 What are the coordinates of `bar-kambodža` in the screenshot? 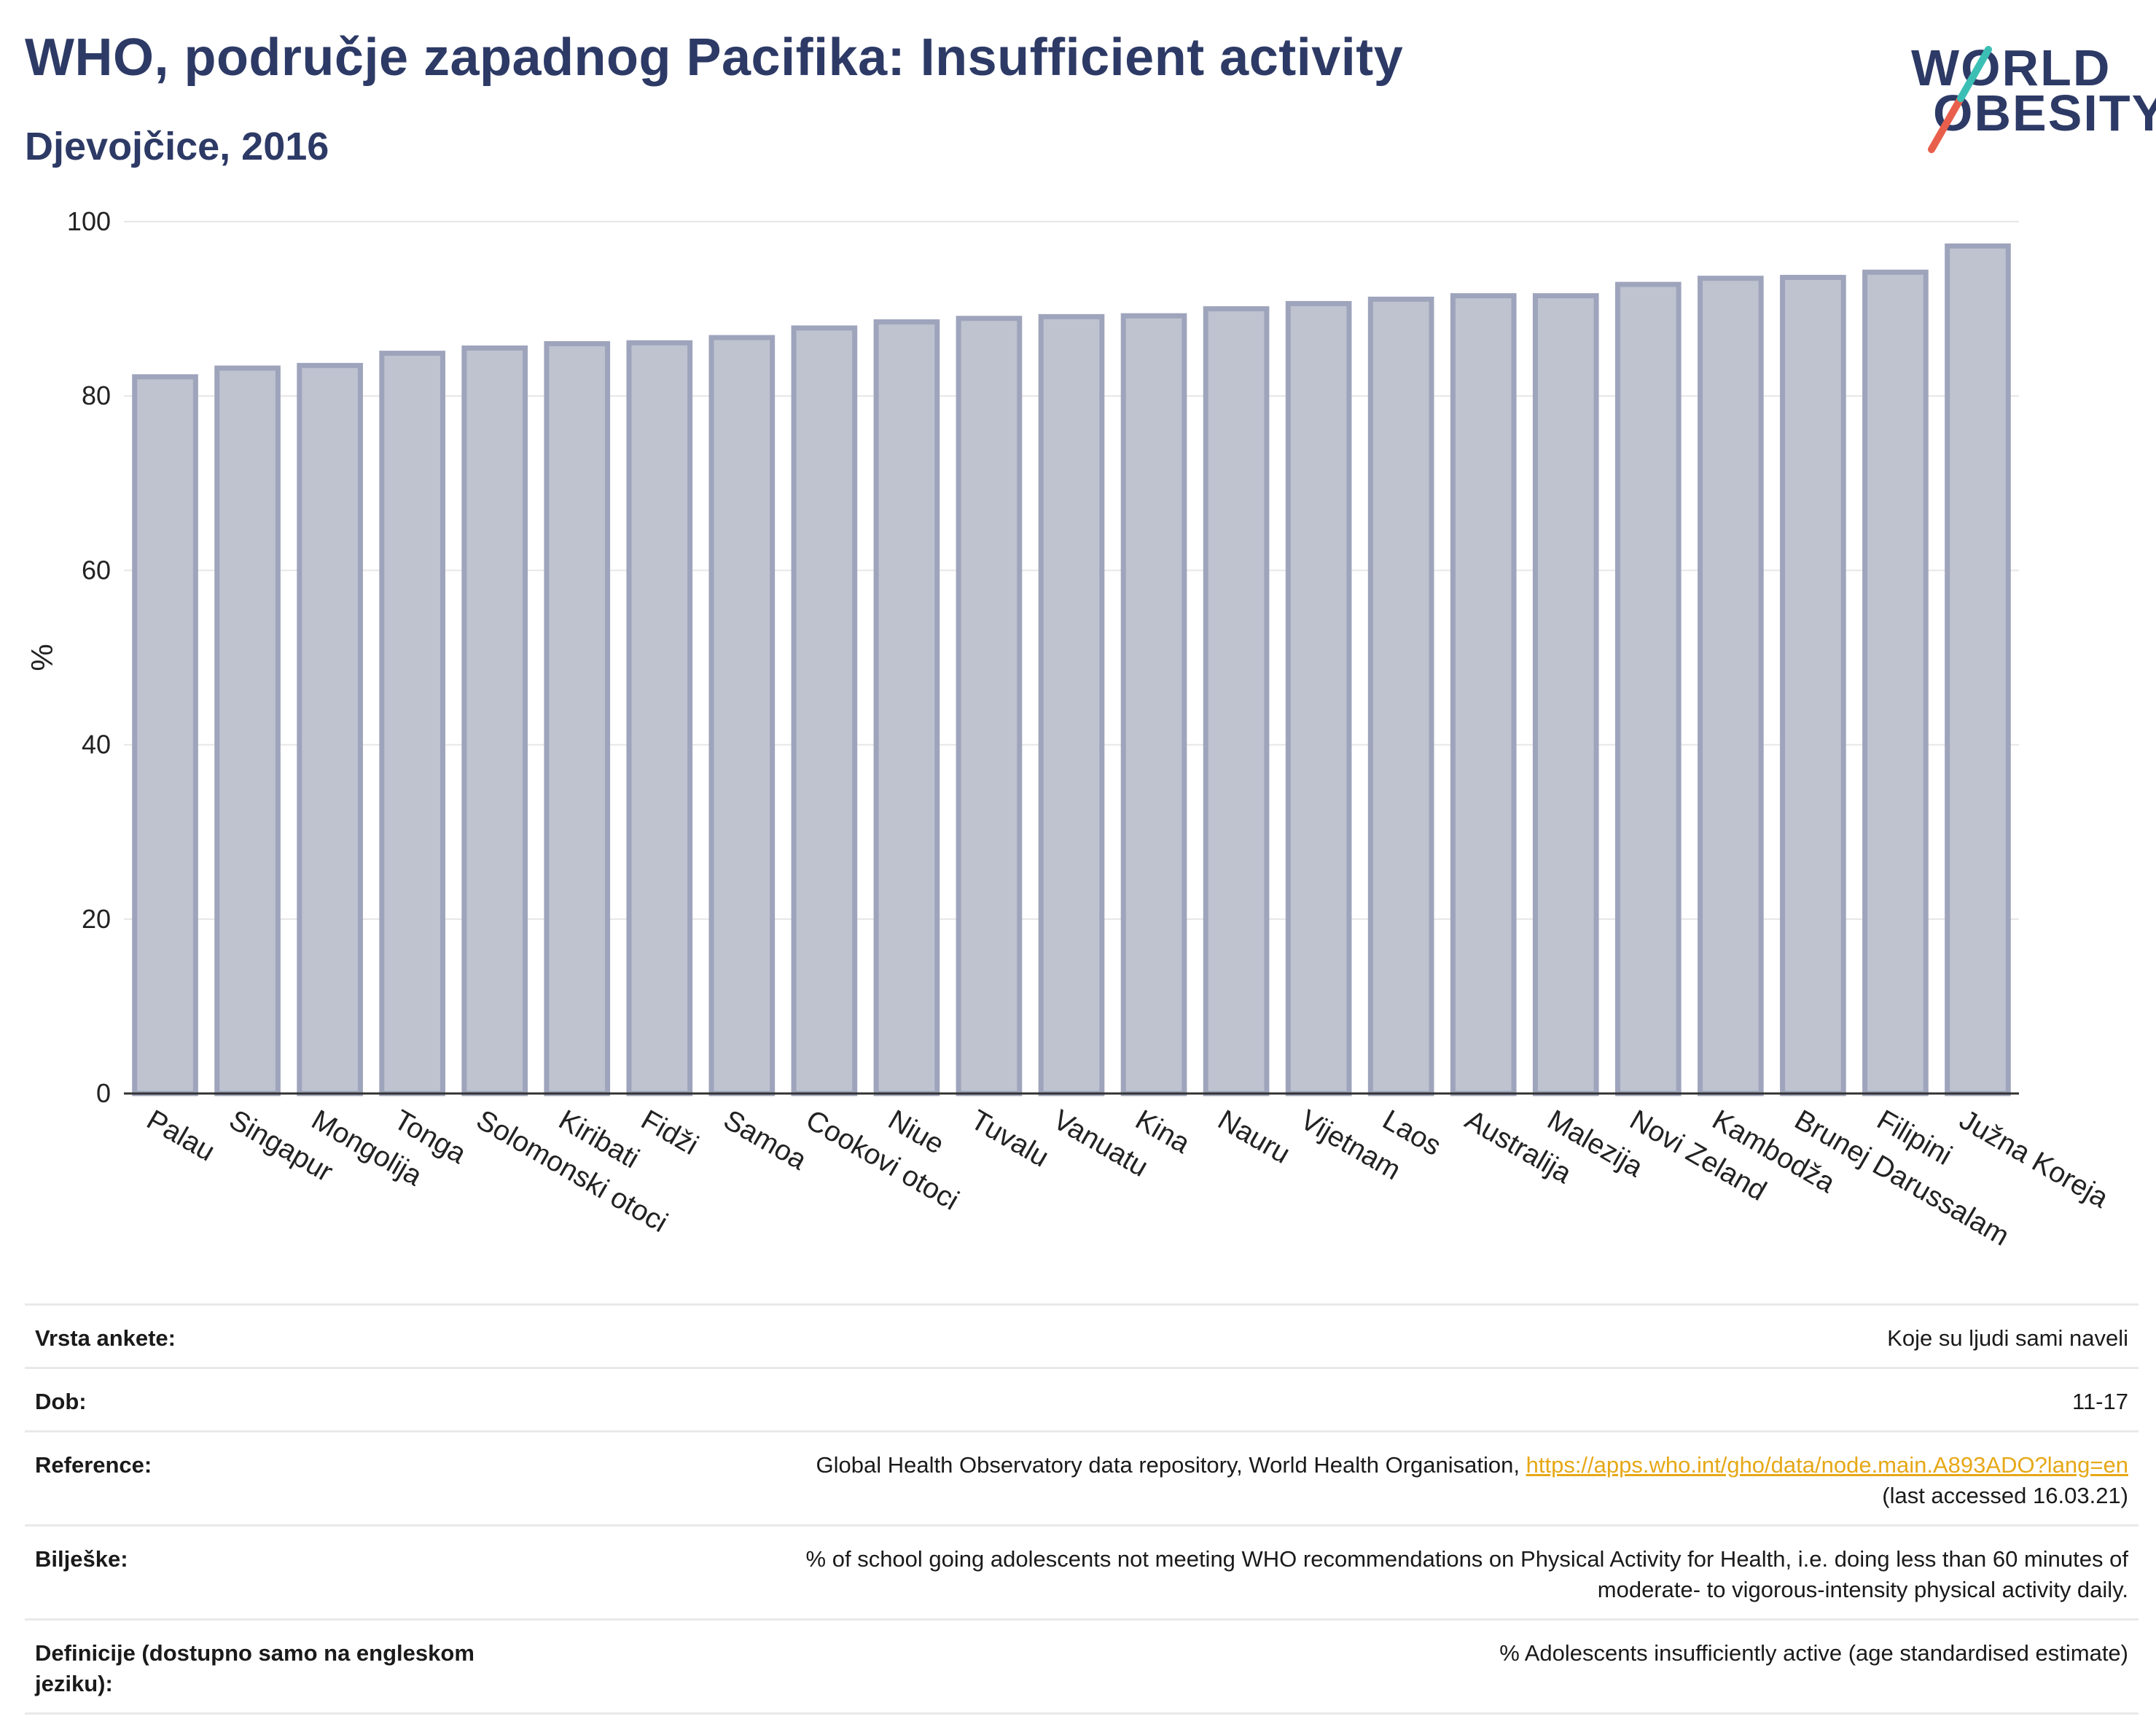 It's located at (1731, 686).